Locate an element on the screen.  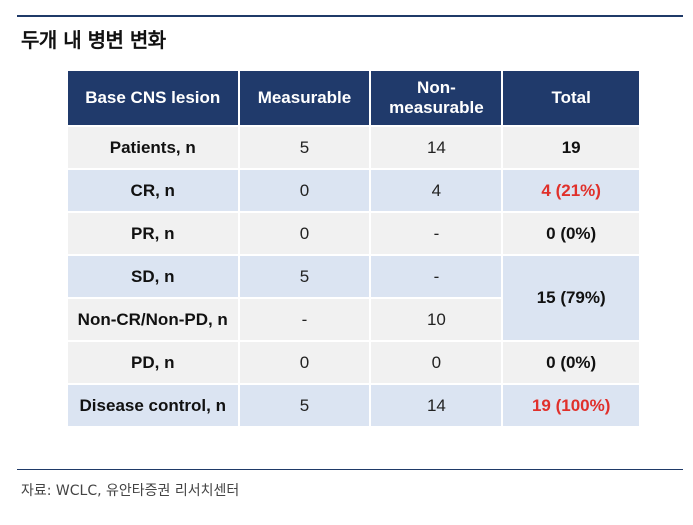
total-cell: 19 is located at coordinates (571, 147).